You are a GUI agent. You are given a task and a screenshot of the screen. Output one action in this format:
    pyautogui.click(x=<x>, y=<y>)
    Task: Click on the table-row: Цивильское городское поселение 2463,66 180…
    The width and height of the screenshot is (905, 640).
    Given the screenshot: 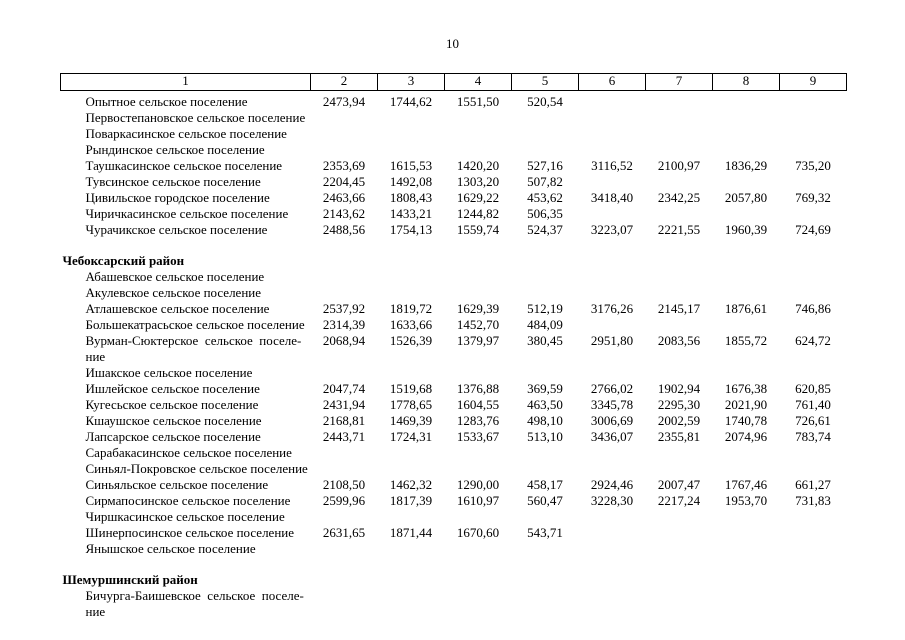 What is the action you would take?
    pyautogui.click(x=454, y=198)
    